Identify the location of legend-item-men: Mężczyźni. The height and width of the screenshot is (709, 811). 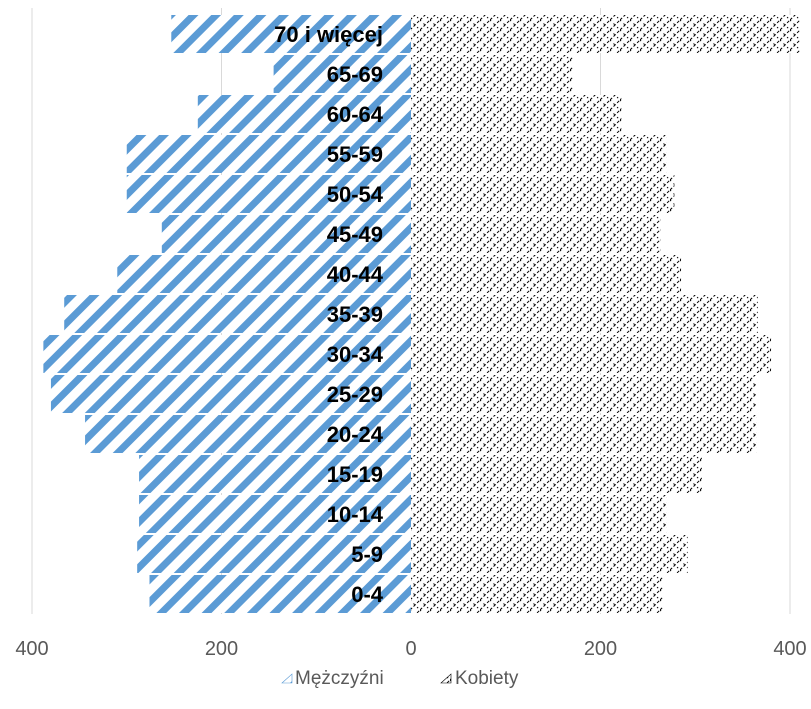
(332, 678).